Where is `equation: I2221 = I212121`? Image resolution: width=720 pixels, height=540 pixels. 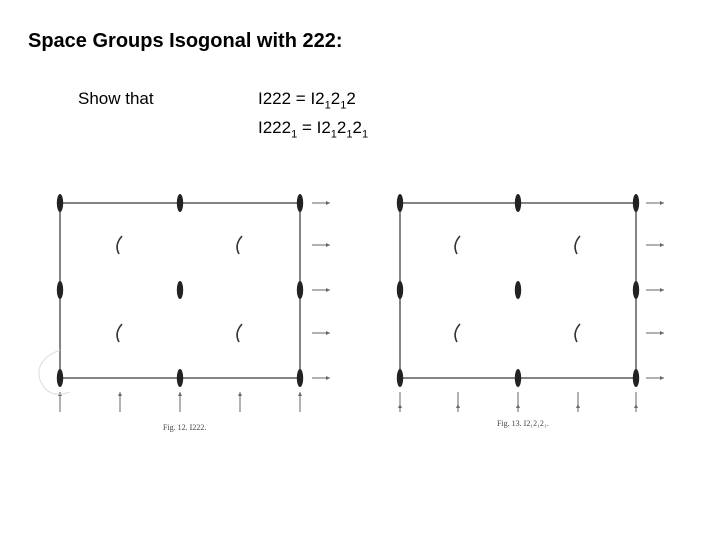 equation: I2221 = I212121 is located at coordinates (313, 129).